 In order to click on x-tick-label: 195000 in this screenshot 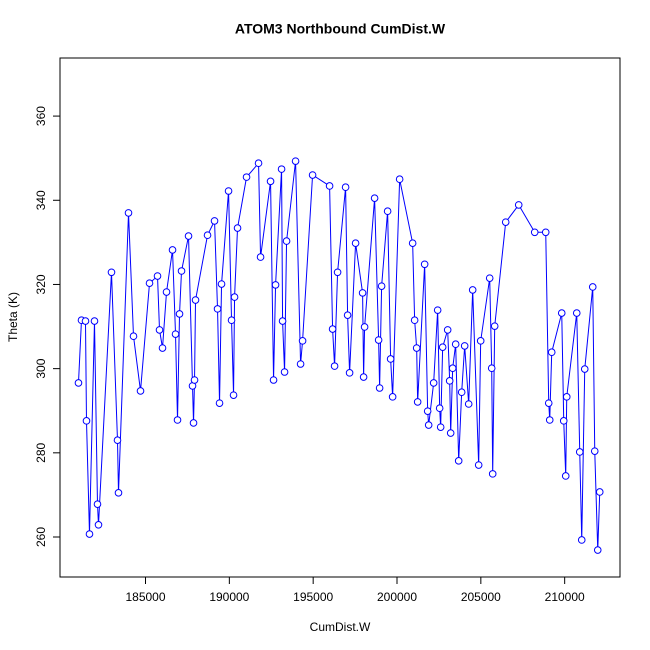, I will do `click(313, 597)`.